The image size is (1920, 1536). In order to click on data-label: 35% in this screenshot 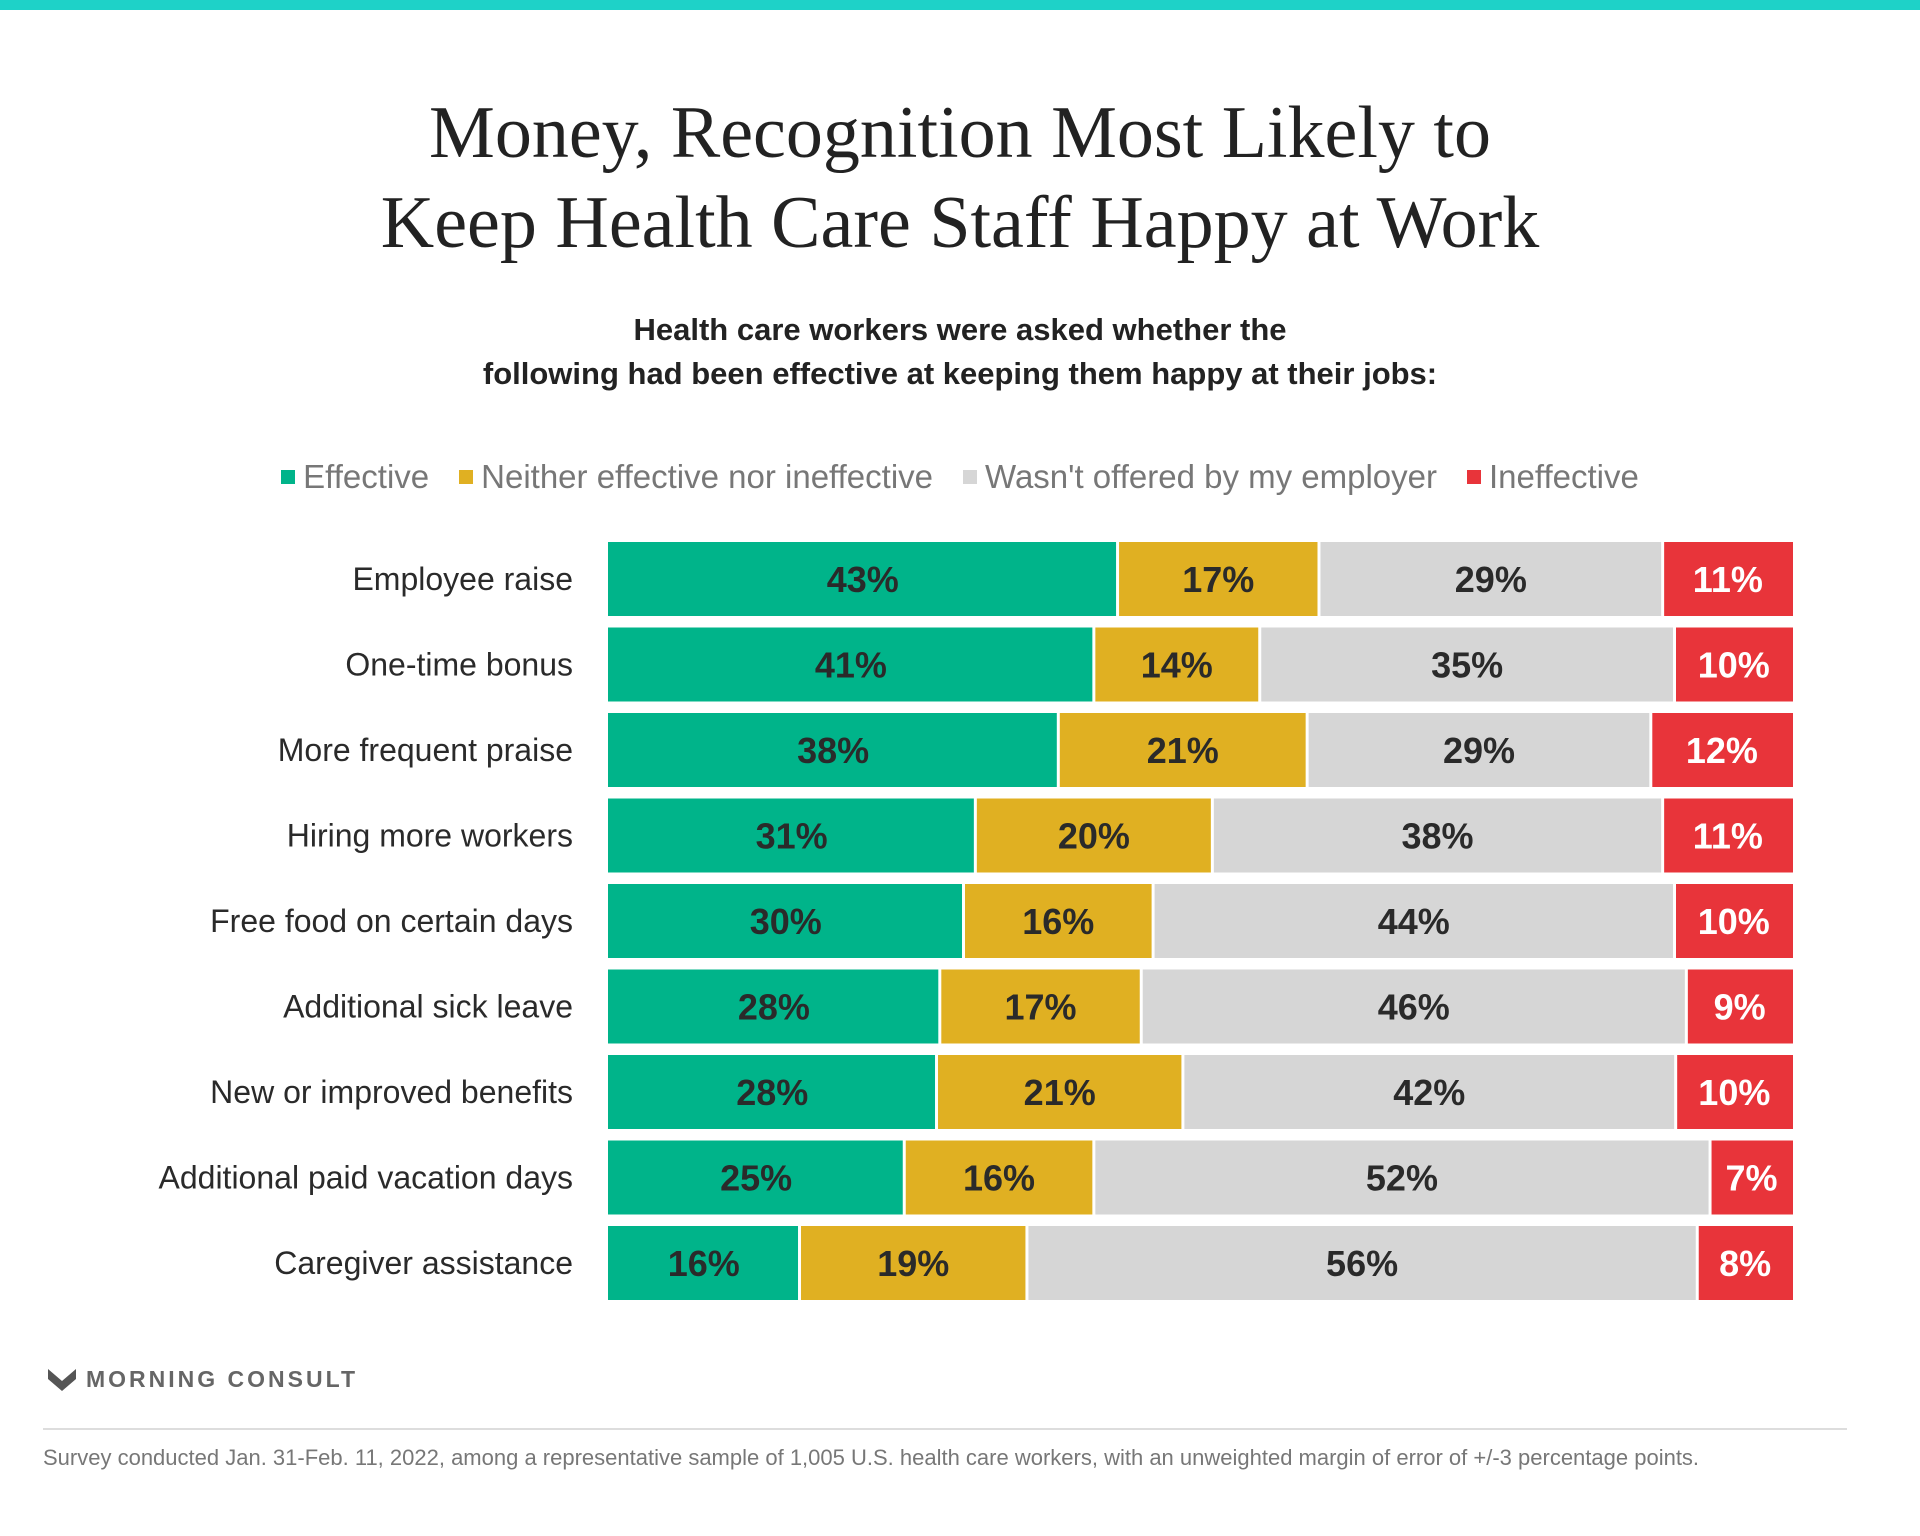, I will do `click(1467, 665)`.